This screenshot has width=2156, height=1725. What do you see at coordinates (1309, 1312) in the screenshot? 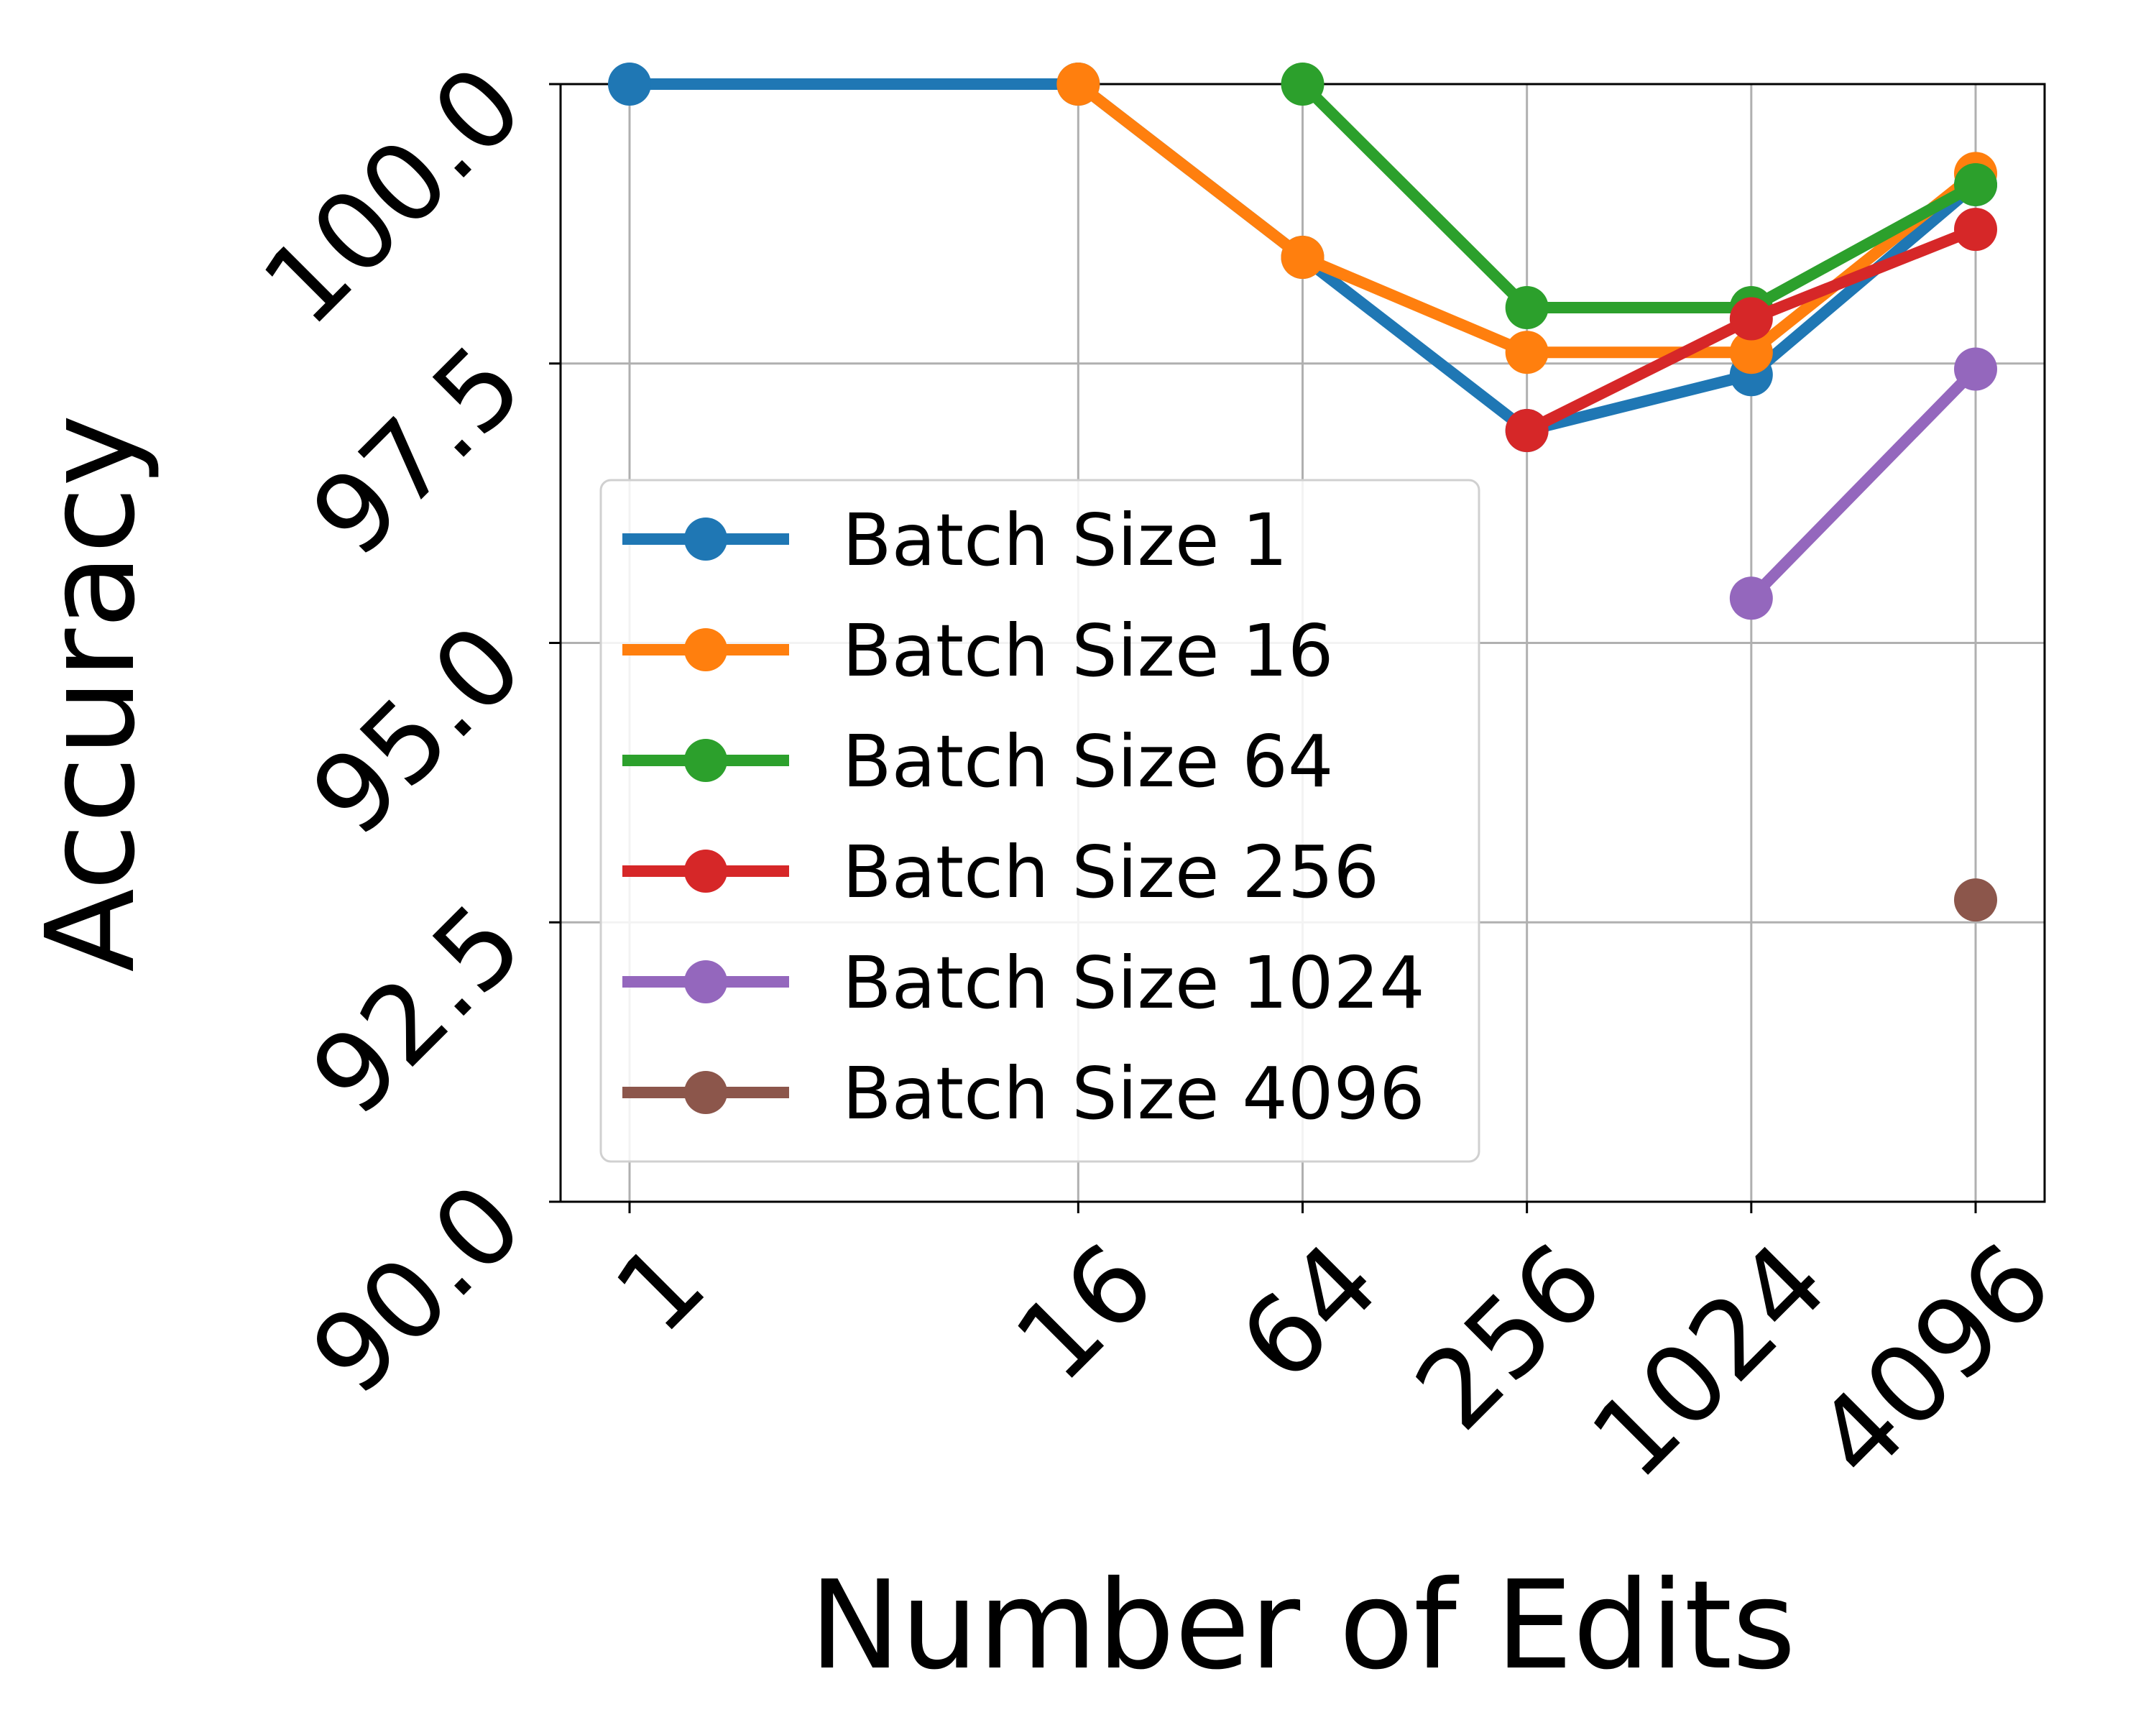
I see `x-tick-label: 64` at bounding box center [1309, 1312].